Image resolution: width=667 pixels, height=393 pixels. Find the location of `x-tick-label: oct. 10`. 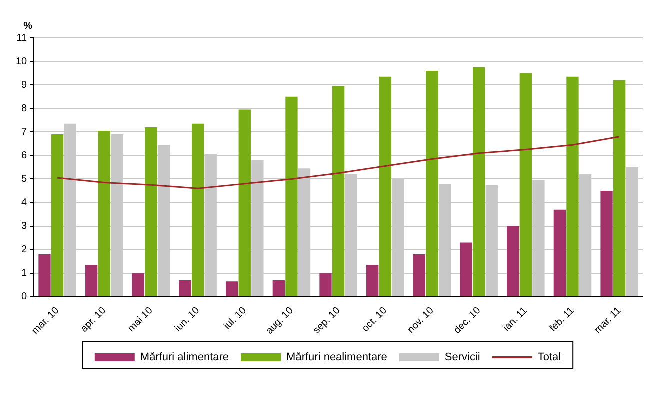

x-tick-label: oct. 10 is located at coordinates (375, 319).